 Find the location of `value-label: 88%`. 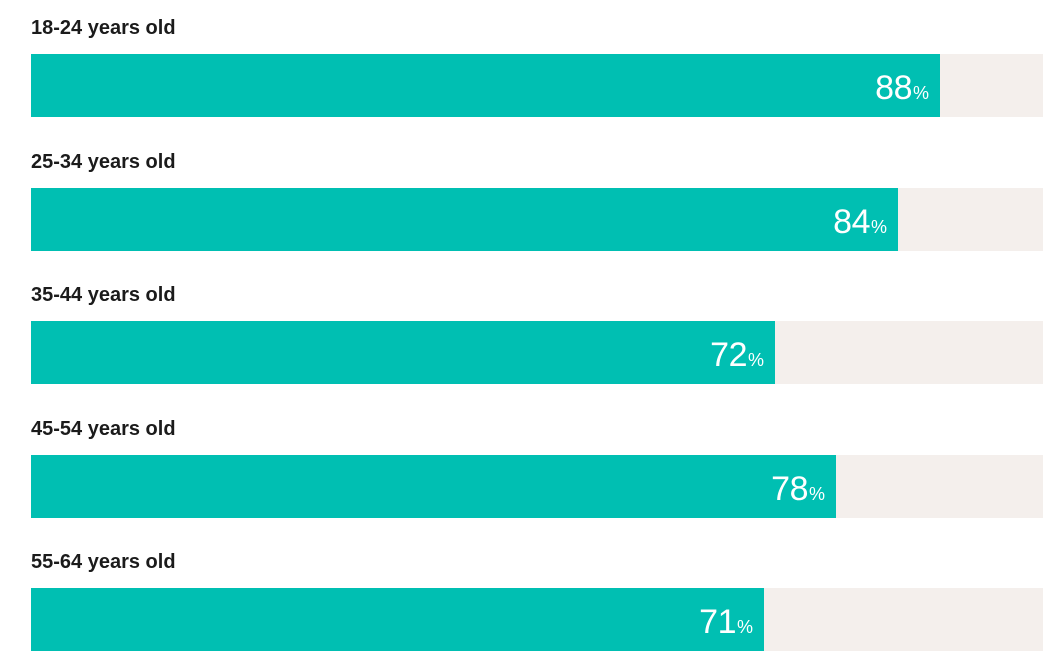

value-label: 88% is located at coordinates (902, 88).